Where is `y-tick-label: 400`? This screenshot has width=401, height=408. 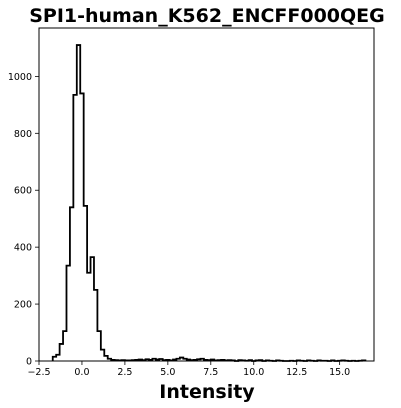 y-tick-label: 400 is located at coordinates (23, 248).